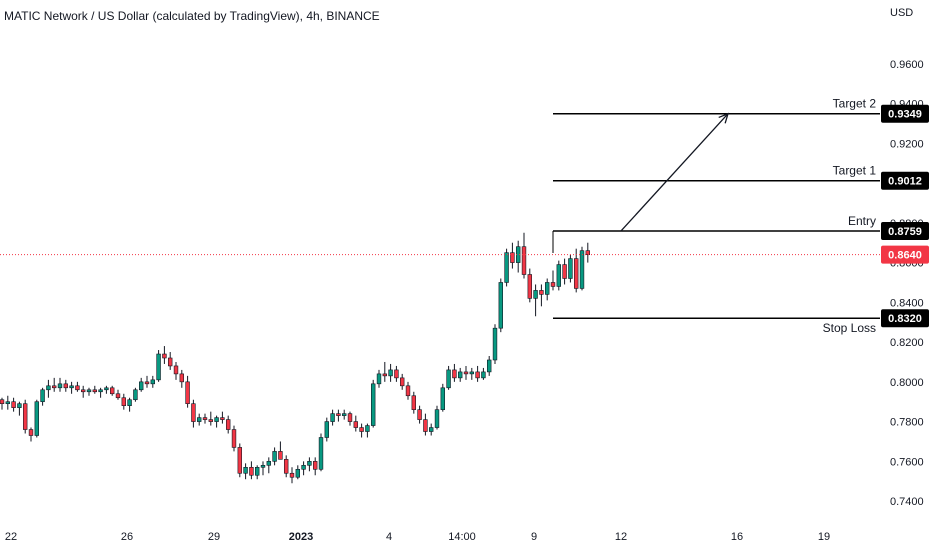  What do you see at coordinates (464, 254) in the screenshot?
I see `current-price: 0.8640` at bounding box center [464, 254].